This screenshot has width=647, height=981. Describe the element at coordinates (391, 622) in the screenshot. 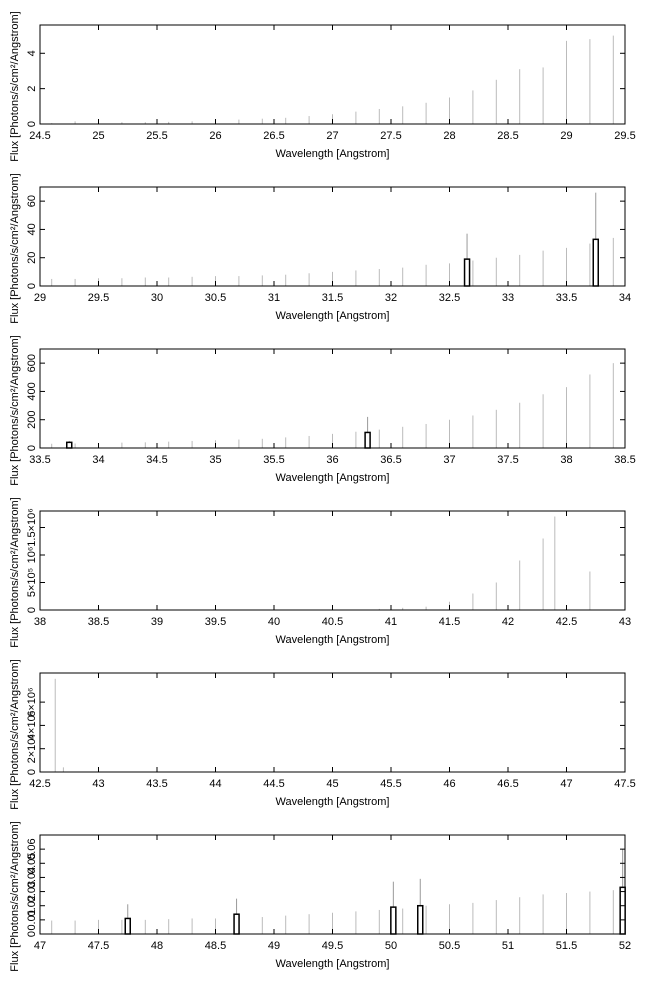

I see `x-tick-label: 41` at that location.